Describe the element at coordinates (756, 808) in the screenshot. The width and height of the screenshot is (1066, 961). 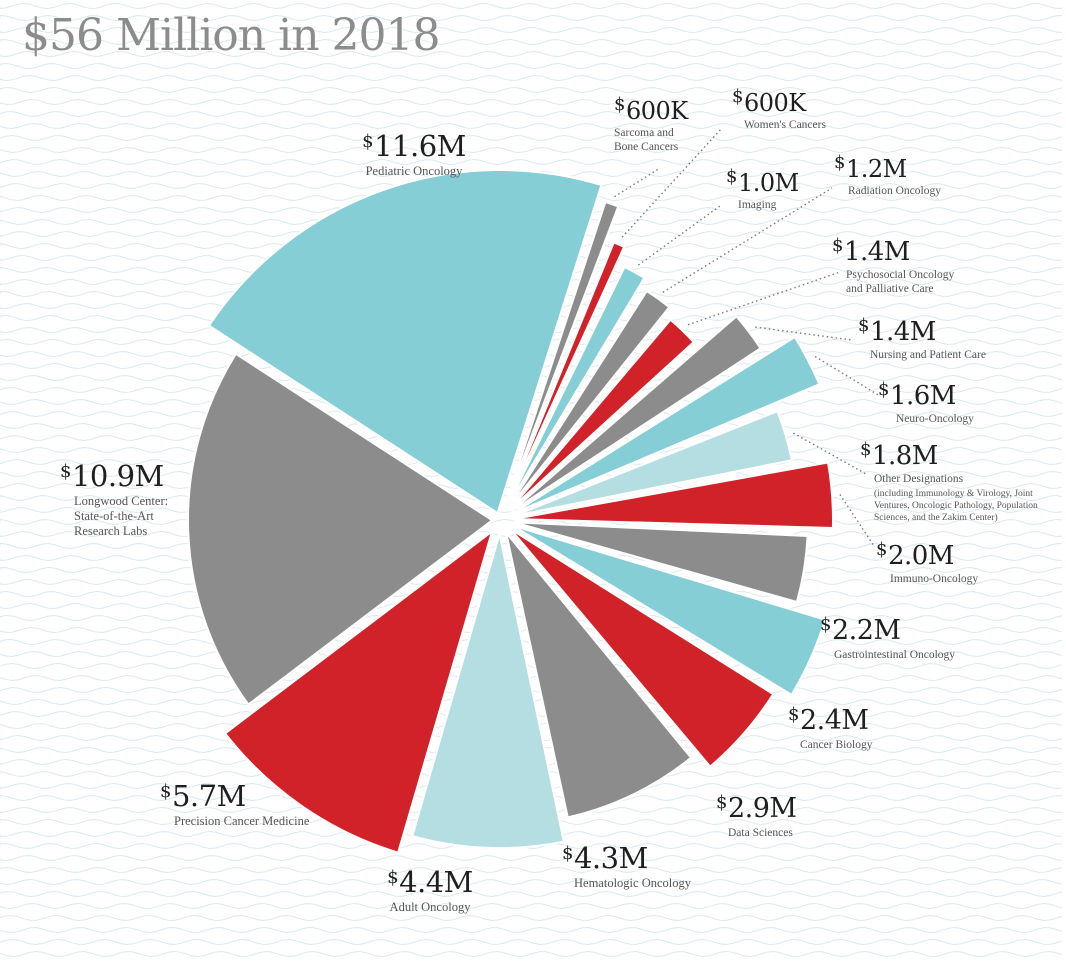
I see `label-value: $2.9M` at that location.